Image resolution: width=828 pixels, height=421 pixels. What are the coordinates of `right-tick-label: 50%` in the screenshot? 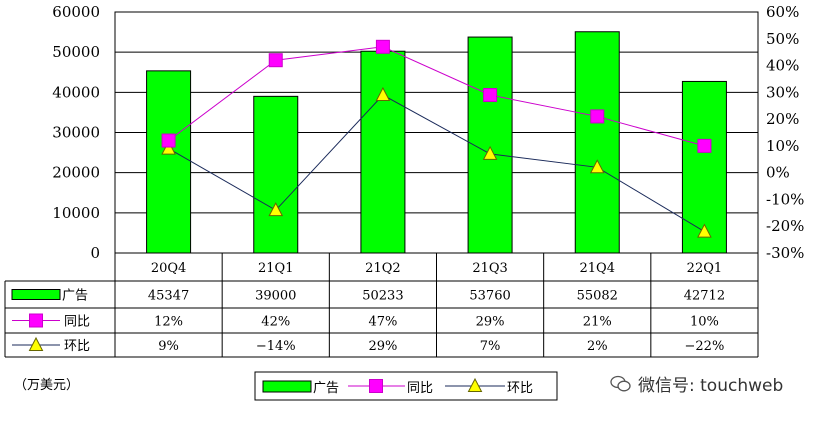 It's located at (782, 39).